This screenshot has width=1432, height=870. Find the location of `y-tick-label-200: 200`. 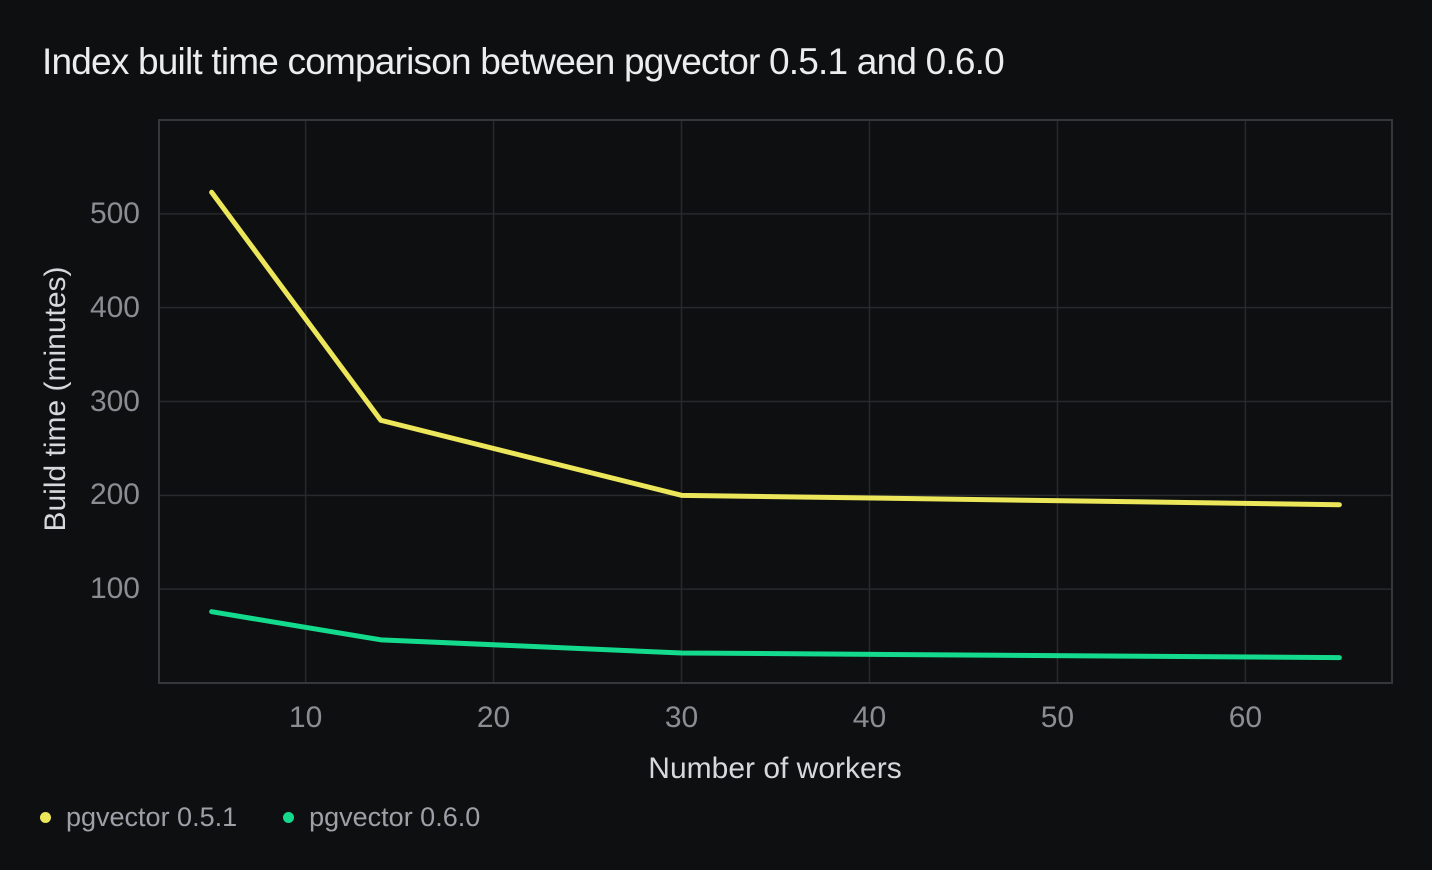

y-tick-label-200: 200 is located at coordinates (114, 495).